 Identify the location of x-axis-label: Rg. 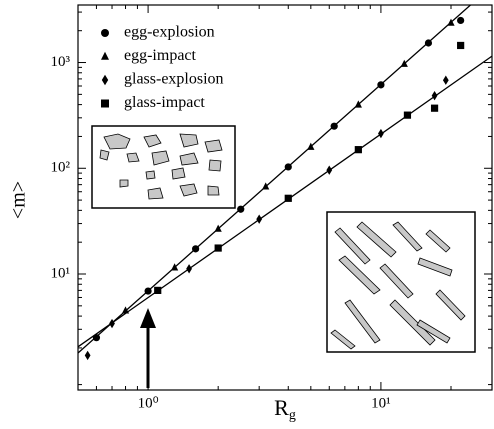
(285, 409).